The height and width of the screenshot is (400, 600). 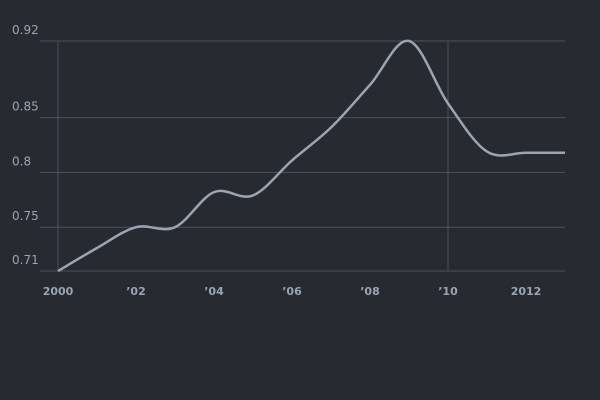 What do you see at coordinates (292, 291) in the screenshot?
I see `x-tick-label: ’06` at bounding box center [292, 291].